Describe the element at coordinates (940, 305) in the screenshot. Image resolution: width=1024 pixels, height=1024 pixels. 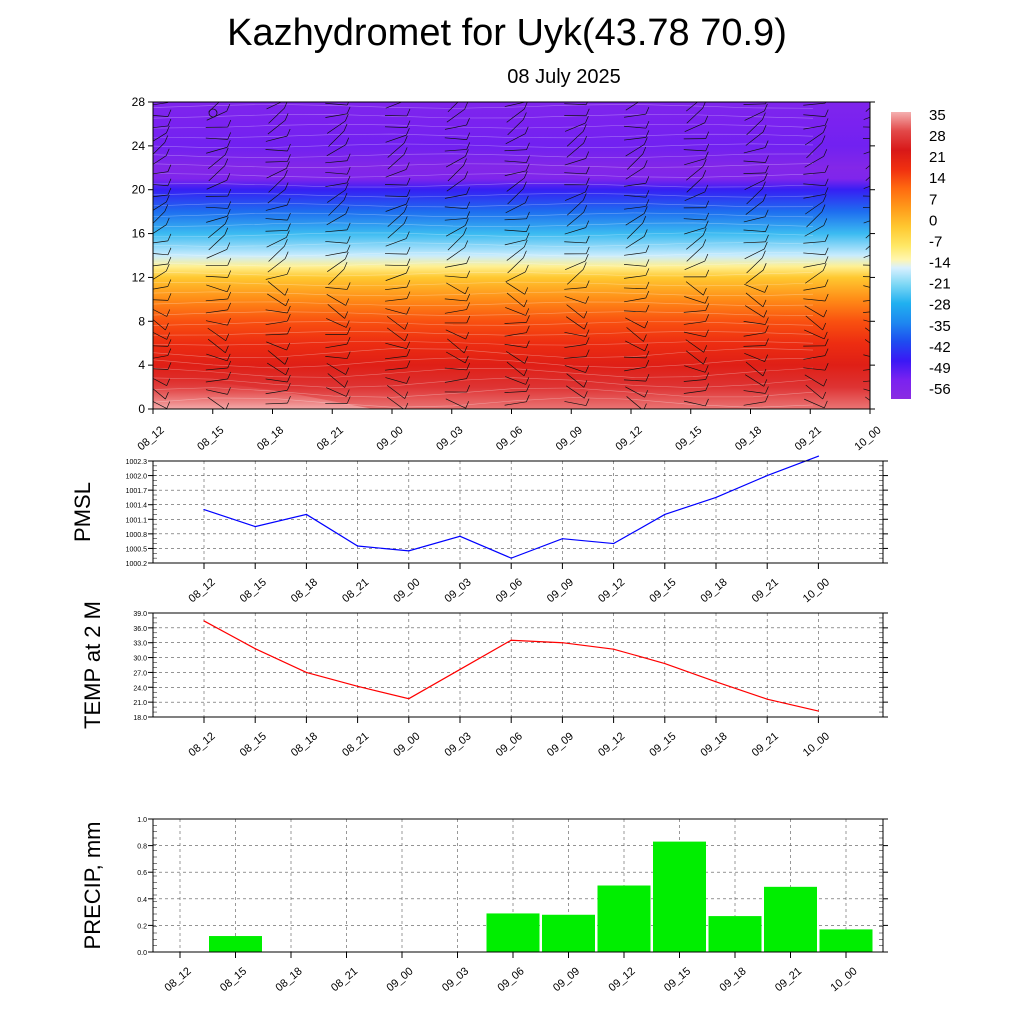
I see `colorbar-label: -28` at that location.